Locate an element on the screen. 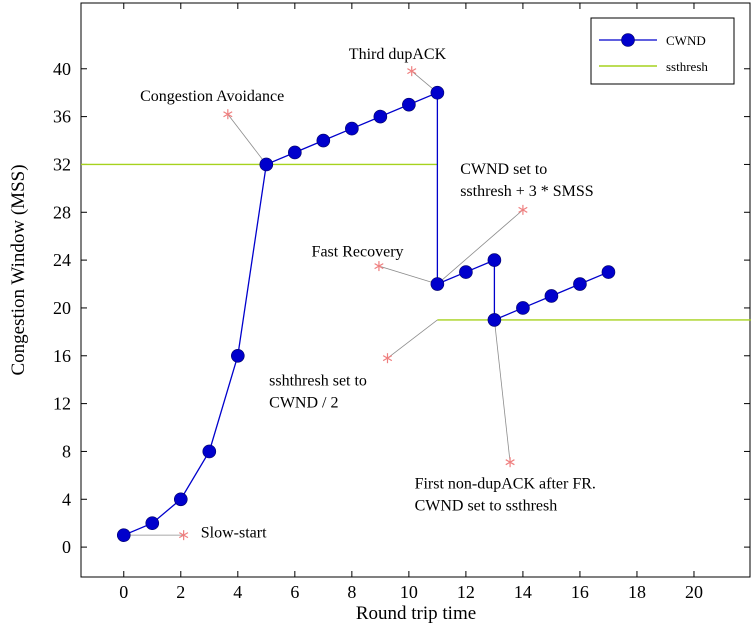 This screenshot has height=629, width=751. annotation-text: Fast Recovery is located at coordinates (358, 252).